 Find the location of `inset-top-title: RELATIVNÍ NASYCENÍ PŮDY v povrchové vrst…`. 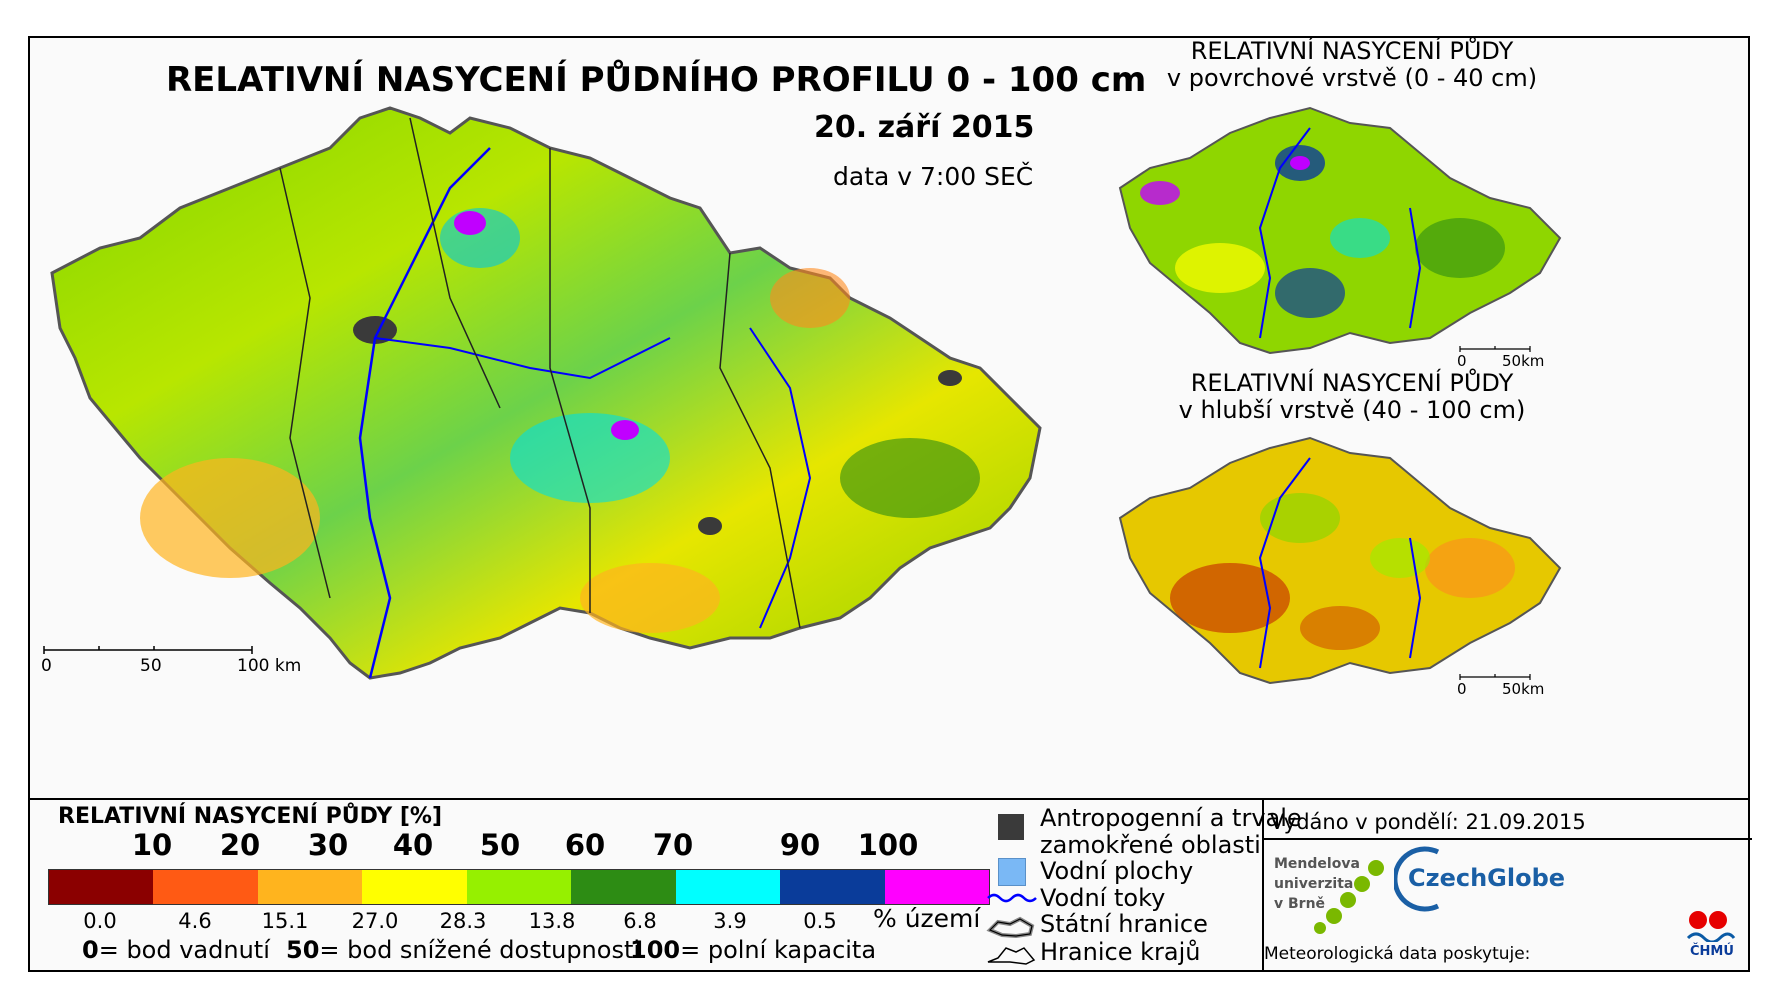

inset-top-title: RELATIVNÍ NASYCENÍ PŮDY v povrchové vrst… is located at coordinates (1352, 65).